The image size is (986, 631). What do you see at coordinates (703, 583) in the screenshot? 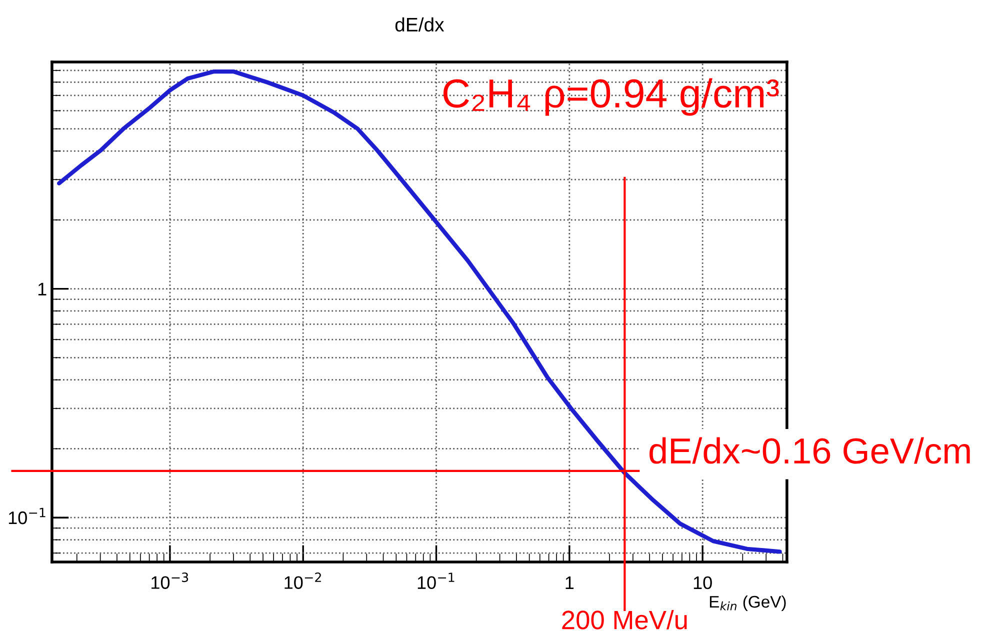
I see `x-tick-label: 10` at bounding box center [703, 583].